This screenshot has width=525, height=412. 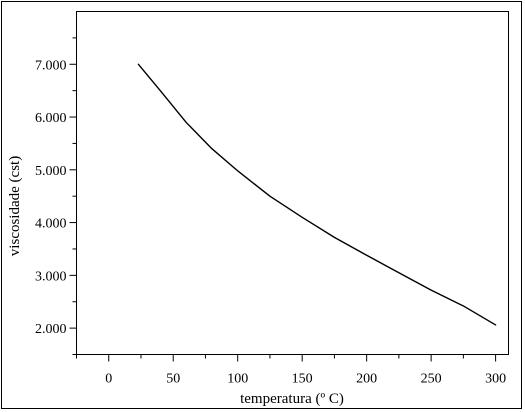 What do you see at coordinates (51, 276) in the screenshot?
I see `y-tick-label: 3.000` at bounding box center [51, 276].